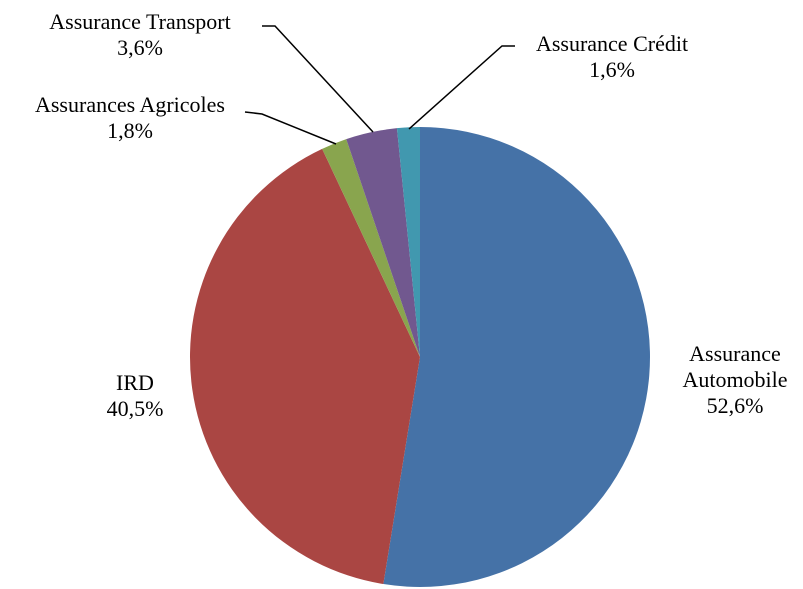  What do you see at coordinates (130, 130) in the screenshot?
I see `value-label: 1,8%` at bounding box center [130, 130].